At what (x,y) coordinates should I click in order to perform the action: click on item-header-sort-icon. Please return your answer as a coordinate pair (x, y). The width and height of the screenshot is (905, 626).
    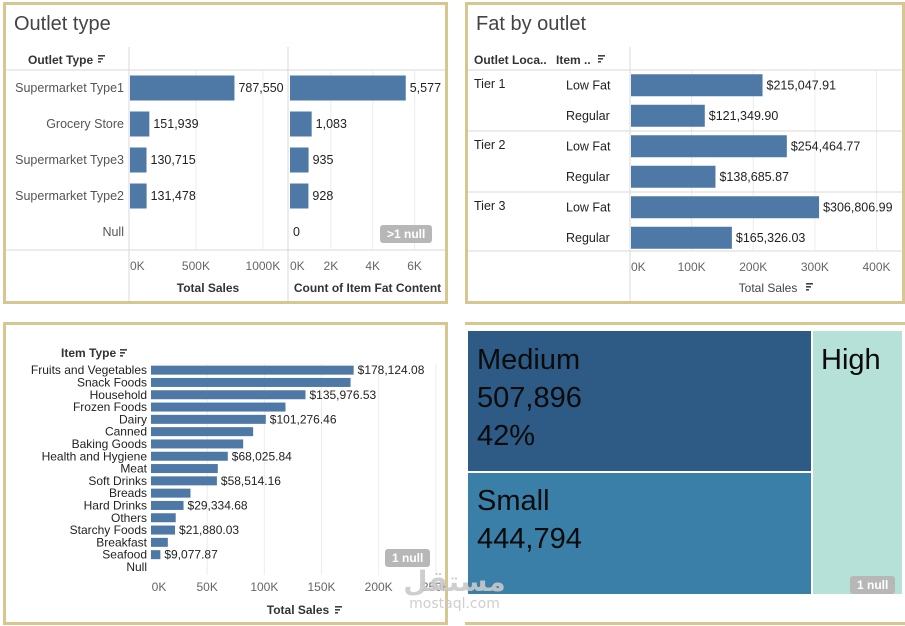
    Looking at the image, I should click on (123, 353).